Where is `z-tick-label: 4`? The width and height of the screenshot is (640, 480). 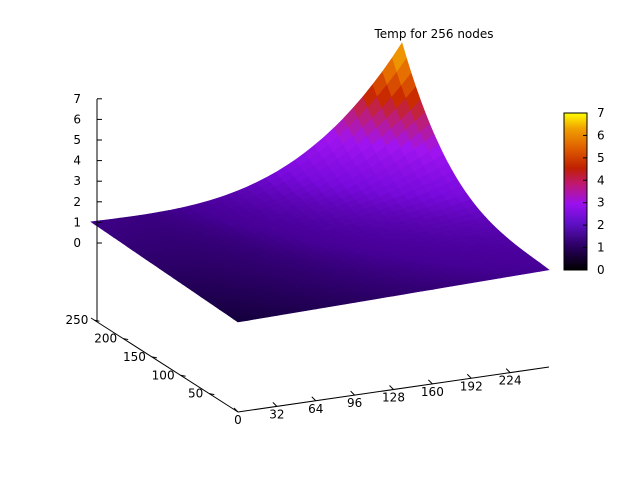
z-tick-label: 4 is located at coordinates (77, 161).